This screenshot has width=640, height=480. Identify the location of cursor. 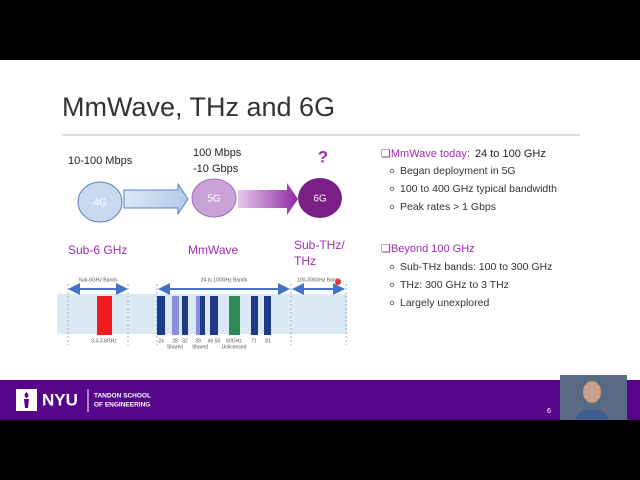
(338, 282).